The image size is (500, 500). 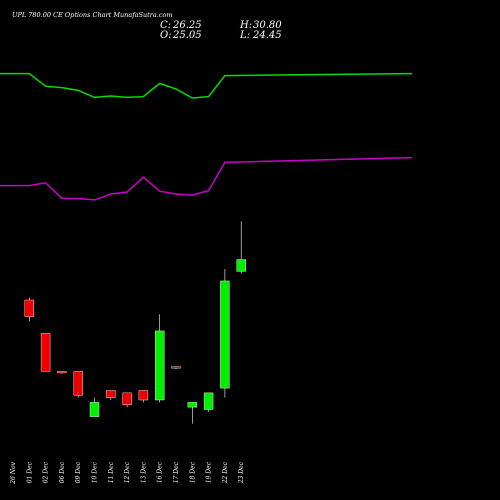 What do you see at coordinates (62, 472) in the screenshot?
I see `x-tick-label: 06 Dec` at bounding box center [62, 472].